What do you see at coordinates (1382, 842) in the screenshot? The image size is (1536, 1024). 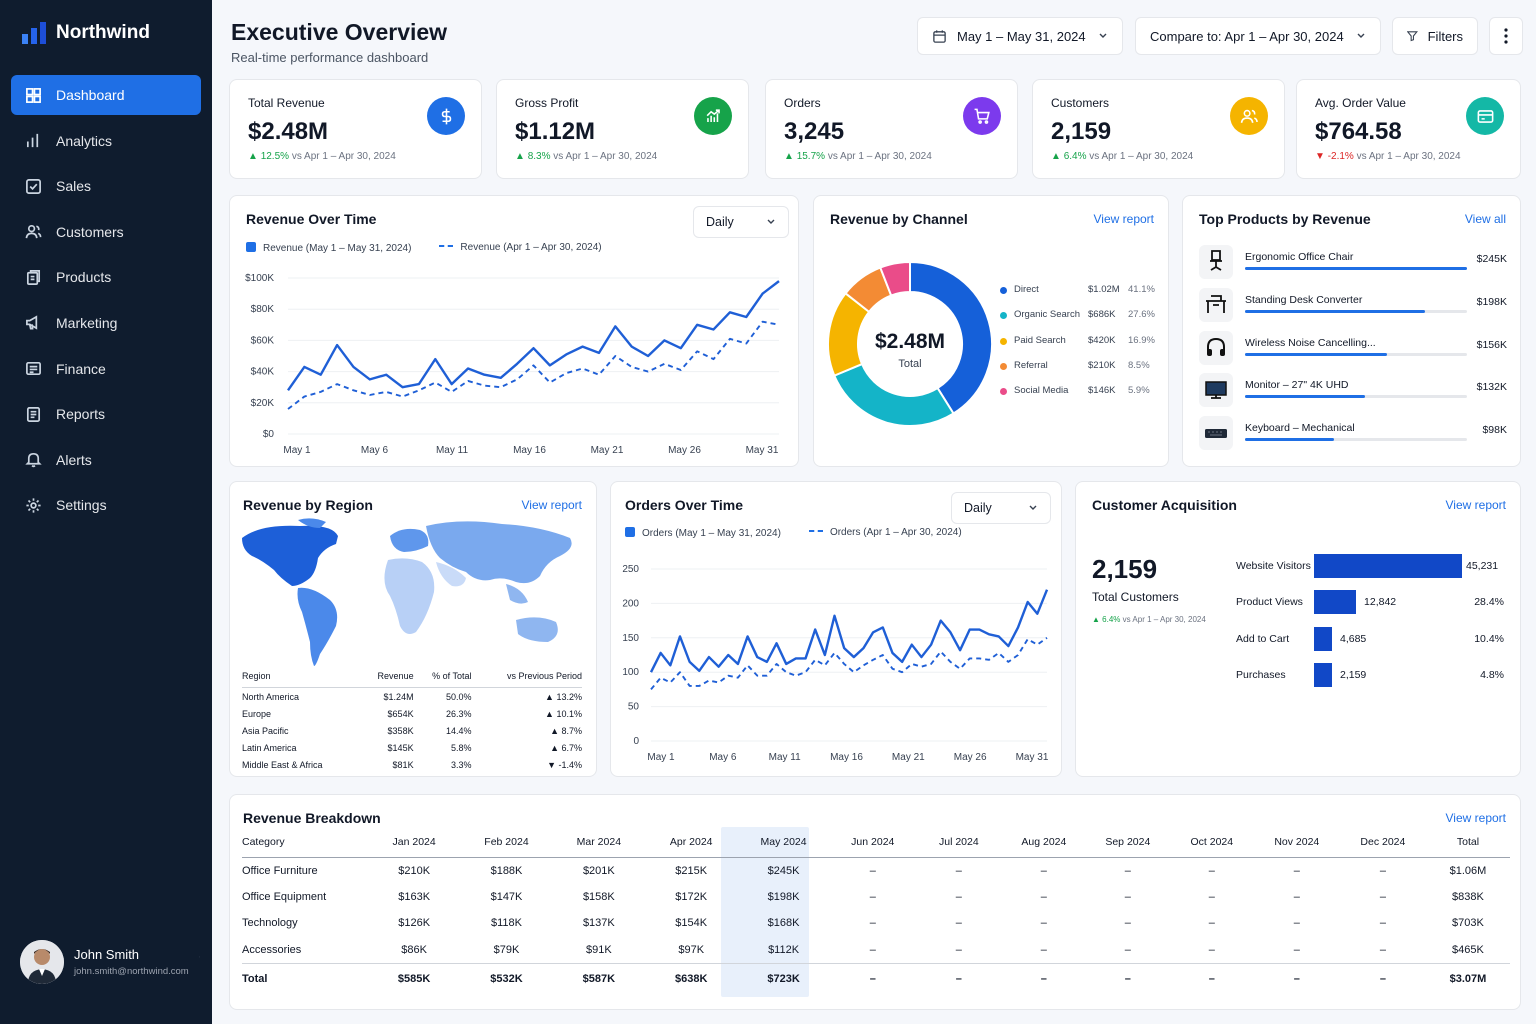 I see `column-header: Dec 2024` at bounding box center [1382, 842].